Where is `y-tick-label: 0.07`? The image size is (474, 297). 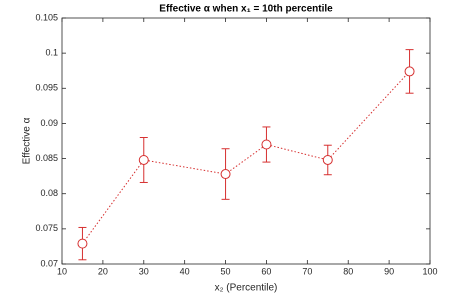
y-tick-label: 0.07 is located at coordinates (49, 263).